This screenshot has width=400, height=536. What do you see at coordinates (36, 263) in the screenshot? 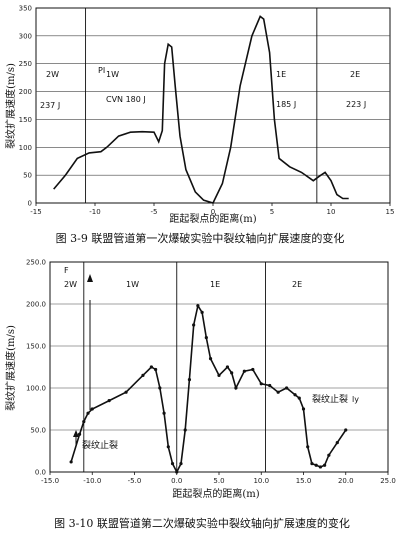
I see `c2-y-tick-label: 250.0` at bounding box center [36, 263].